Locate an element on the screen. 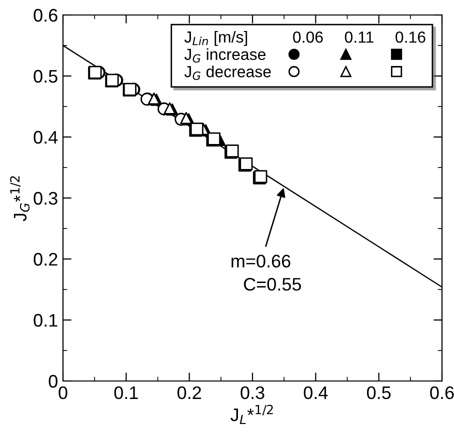 The width and height of the screenshot is (454, 444). y-tick-label: 0.6 is located at coordinates (46, 15).